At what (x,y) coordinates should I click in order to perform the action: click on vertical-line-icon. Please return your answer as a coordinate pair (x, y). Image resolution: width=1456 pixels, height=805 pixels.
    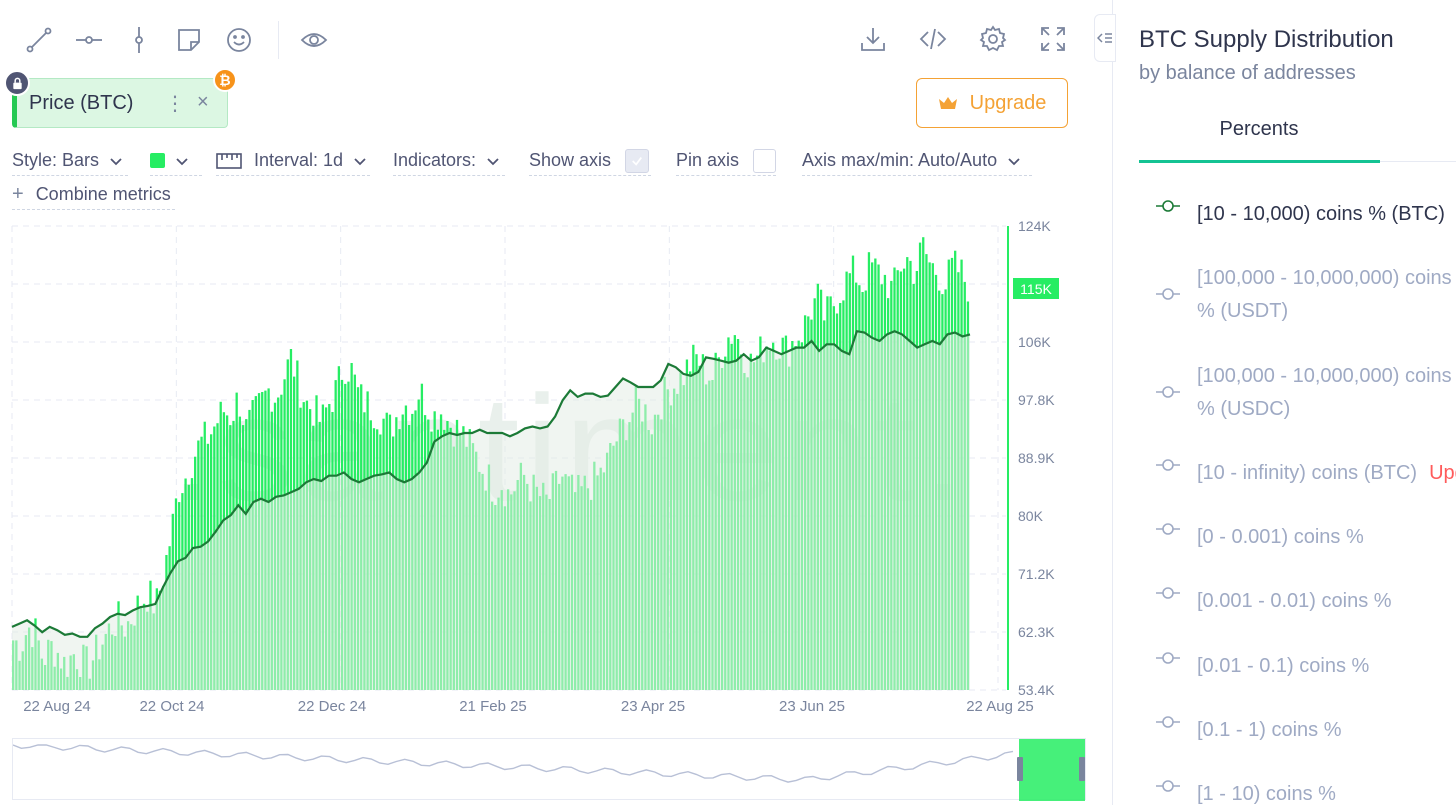
    Looking at the image, I should click on (139, 40).